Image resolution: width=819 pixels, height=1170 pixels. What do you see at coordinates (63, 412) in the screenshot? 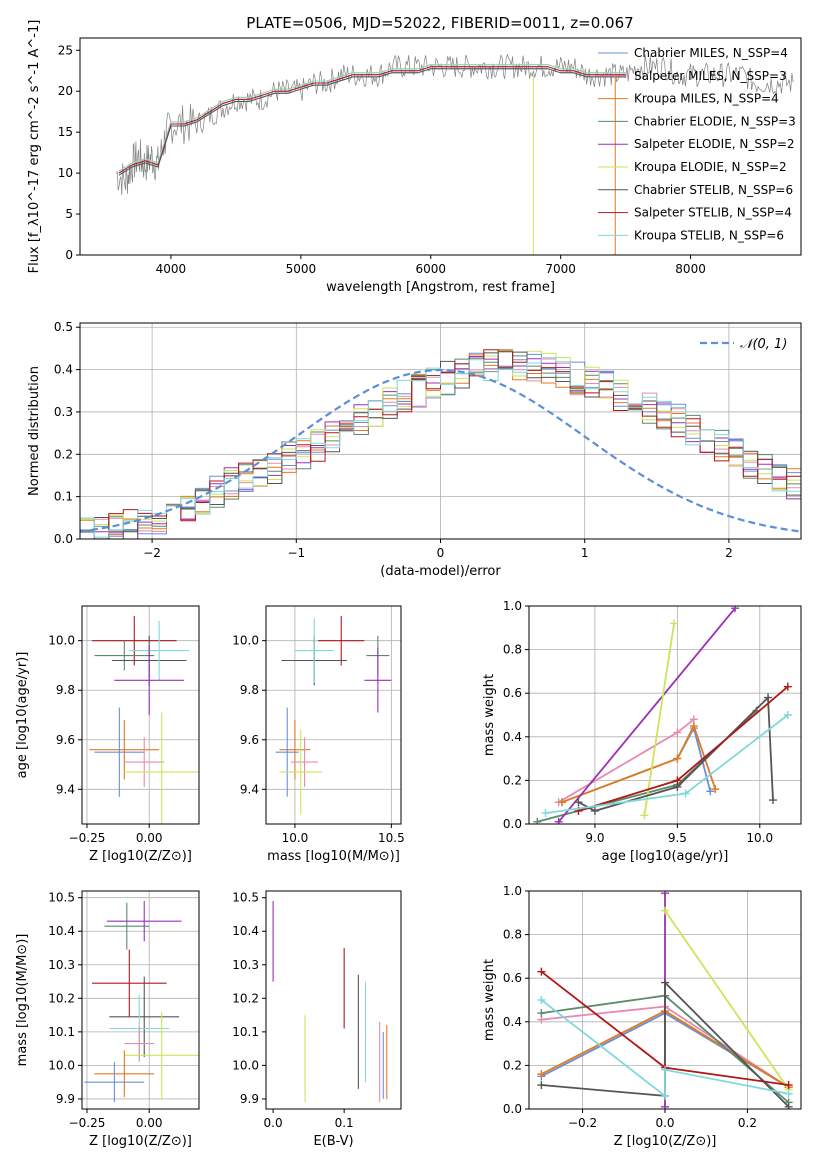
I see `y-tick-label: 0.3` at bounding box center [63, 412].